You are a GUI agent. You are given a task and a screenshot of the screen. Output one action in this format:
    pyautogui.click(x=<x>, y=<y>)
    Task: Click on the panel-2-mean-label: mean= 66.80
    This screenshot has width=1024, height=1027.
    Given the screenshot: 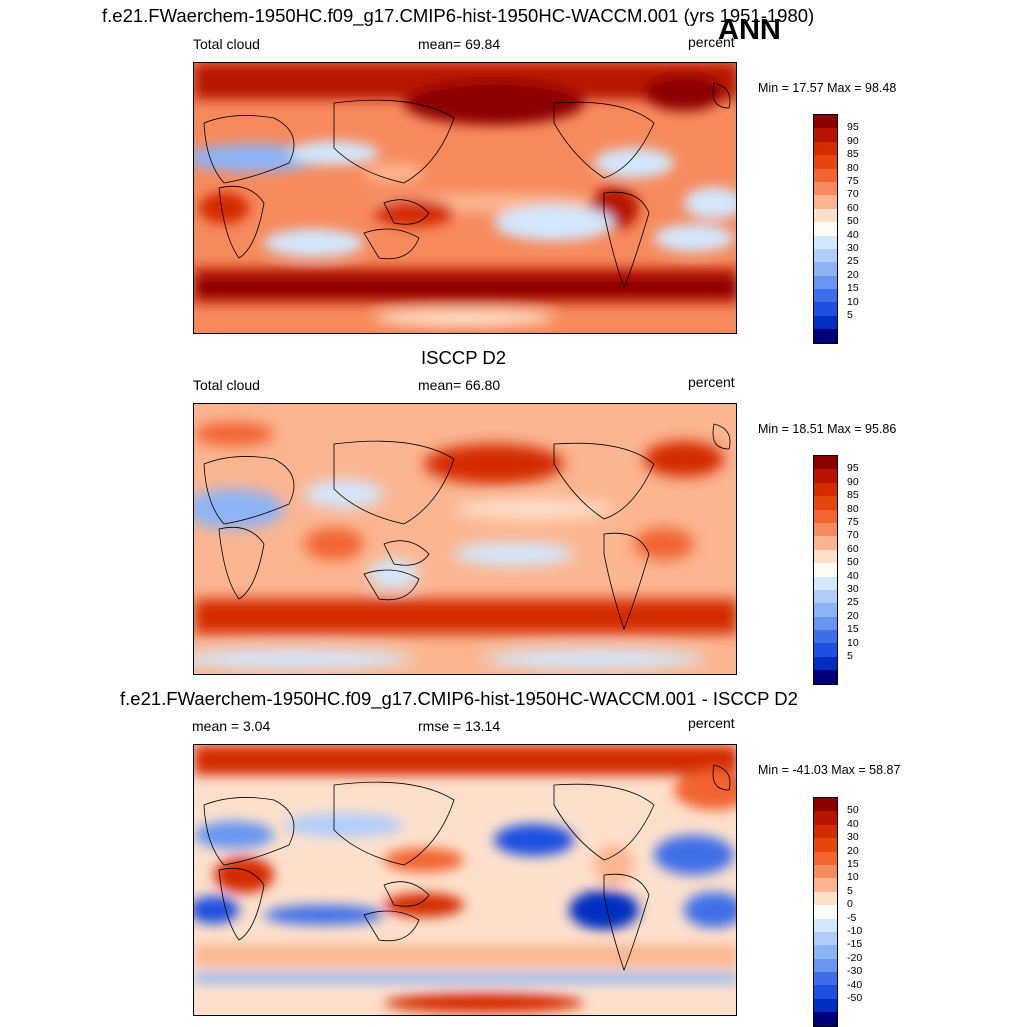 What is the action you would take?
    pyautogui.click(x=459, y=385)
    